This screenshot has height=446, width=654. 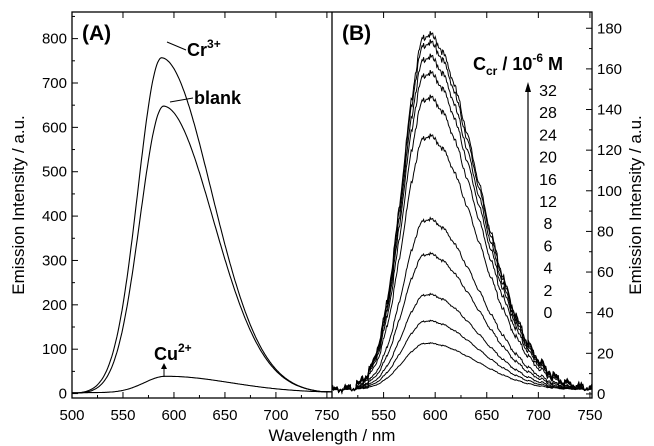 I want to click on x-tick-label-b: 750, so click(x=589, y=415).